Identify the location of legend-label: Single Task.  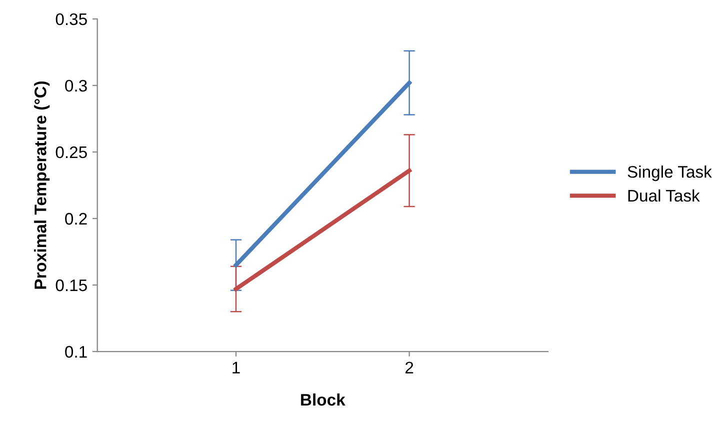
(670, 174).